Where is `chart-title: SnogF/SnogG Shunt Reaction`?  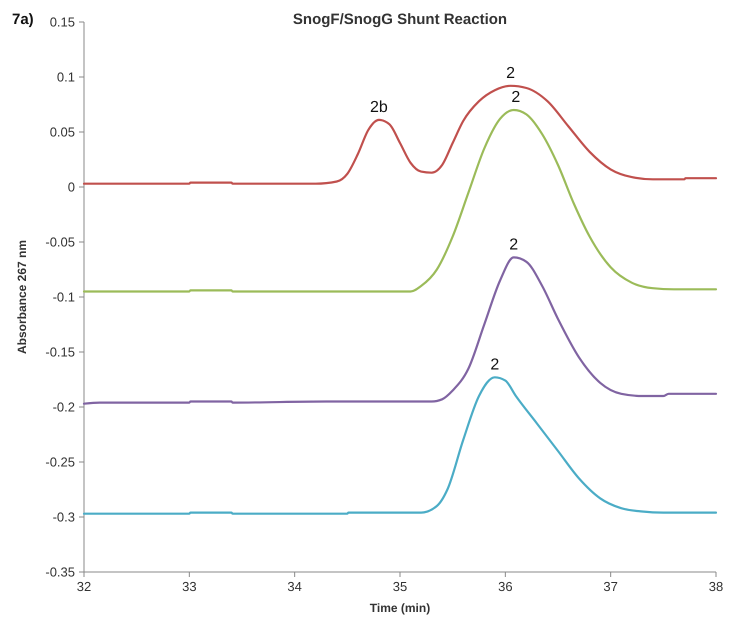
chart-title: SnogF/SnogG Shunt Reaction is located at coordinates (400, 19).